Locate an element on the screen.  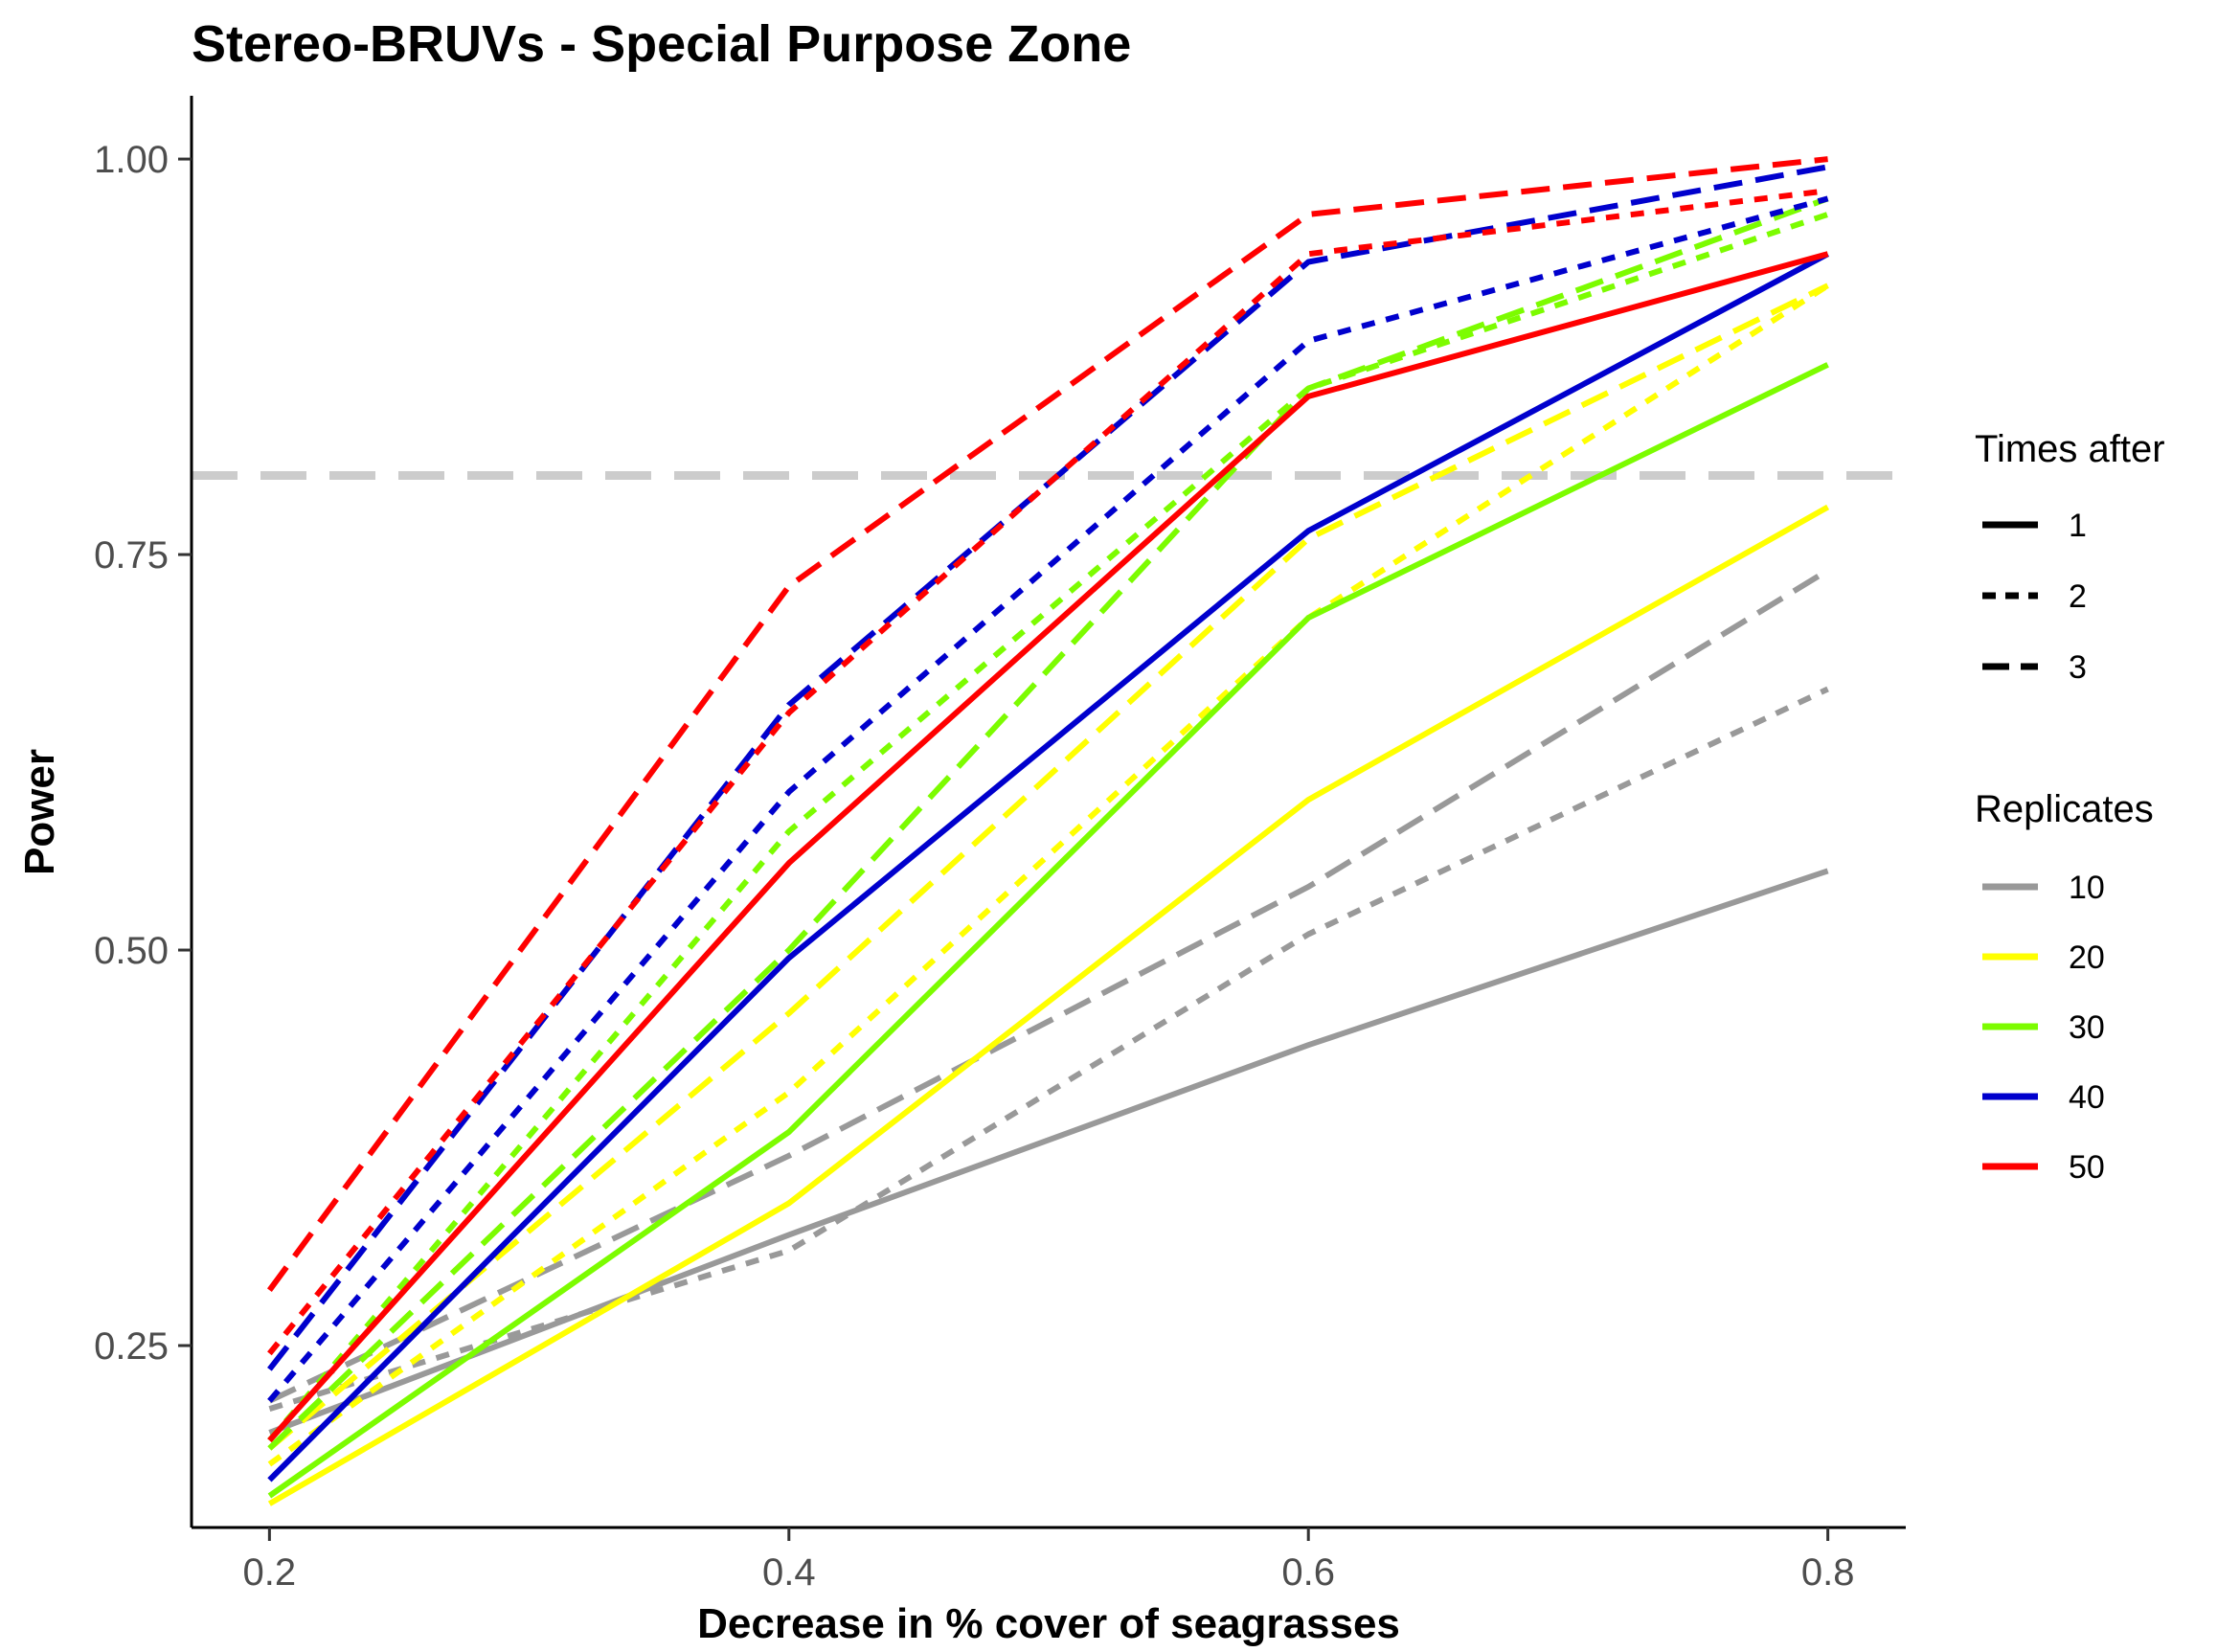
legend-replicates: 10 20 30 40 50 is located at coordinates (2043, 1028).